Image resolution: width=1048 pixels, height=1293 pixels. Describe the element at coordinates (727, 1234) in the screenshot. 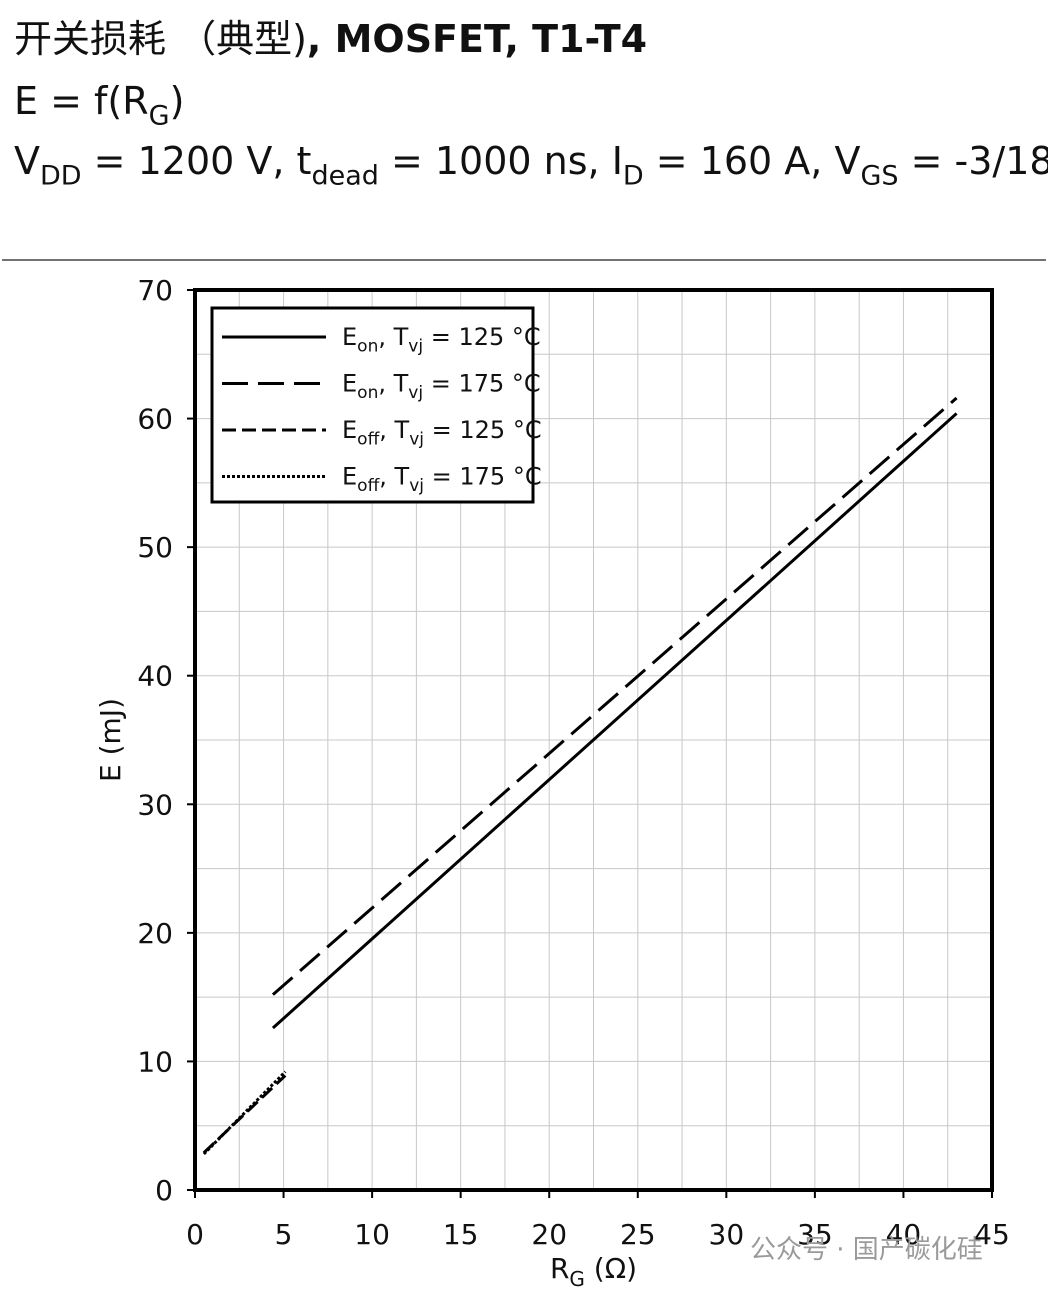

I see `x-tick-label: 30` at that location.